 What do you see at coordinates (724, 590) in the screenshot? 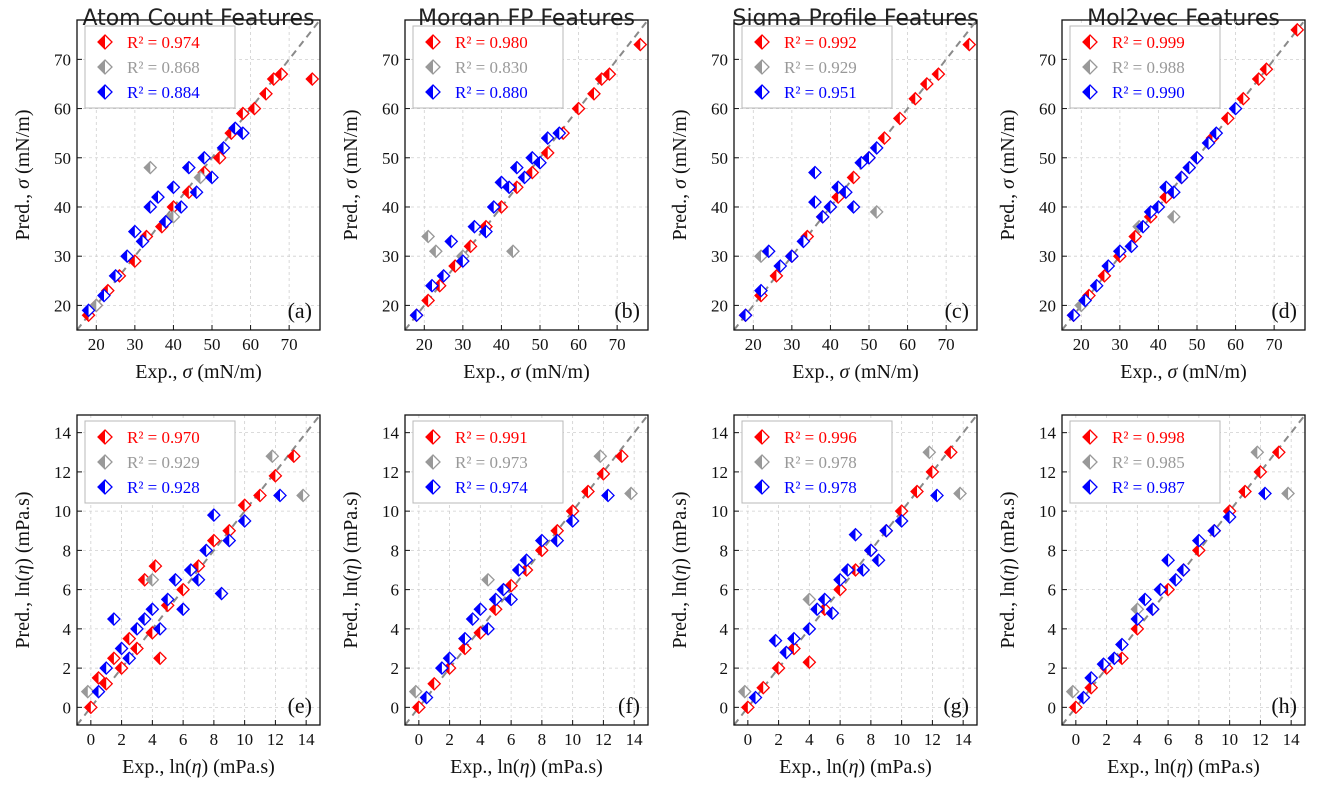
I see `y-tick-label: 6` at bounding box center [724, 590].